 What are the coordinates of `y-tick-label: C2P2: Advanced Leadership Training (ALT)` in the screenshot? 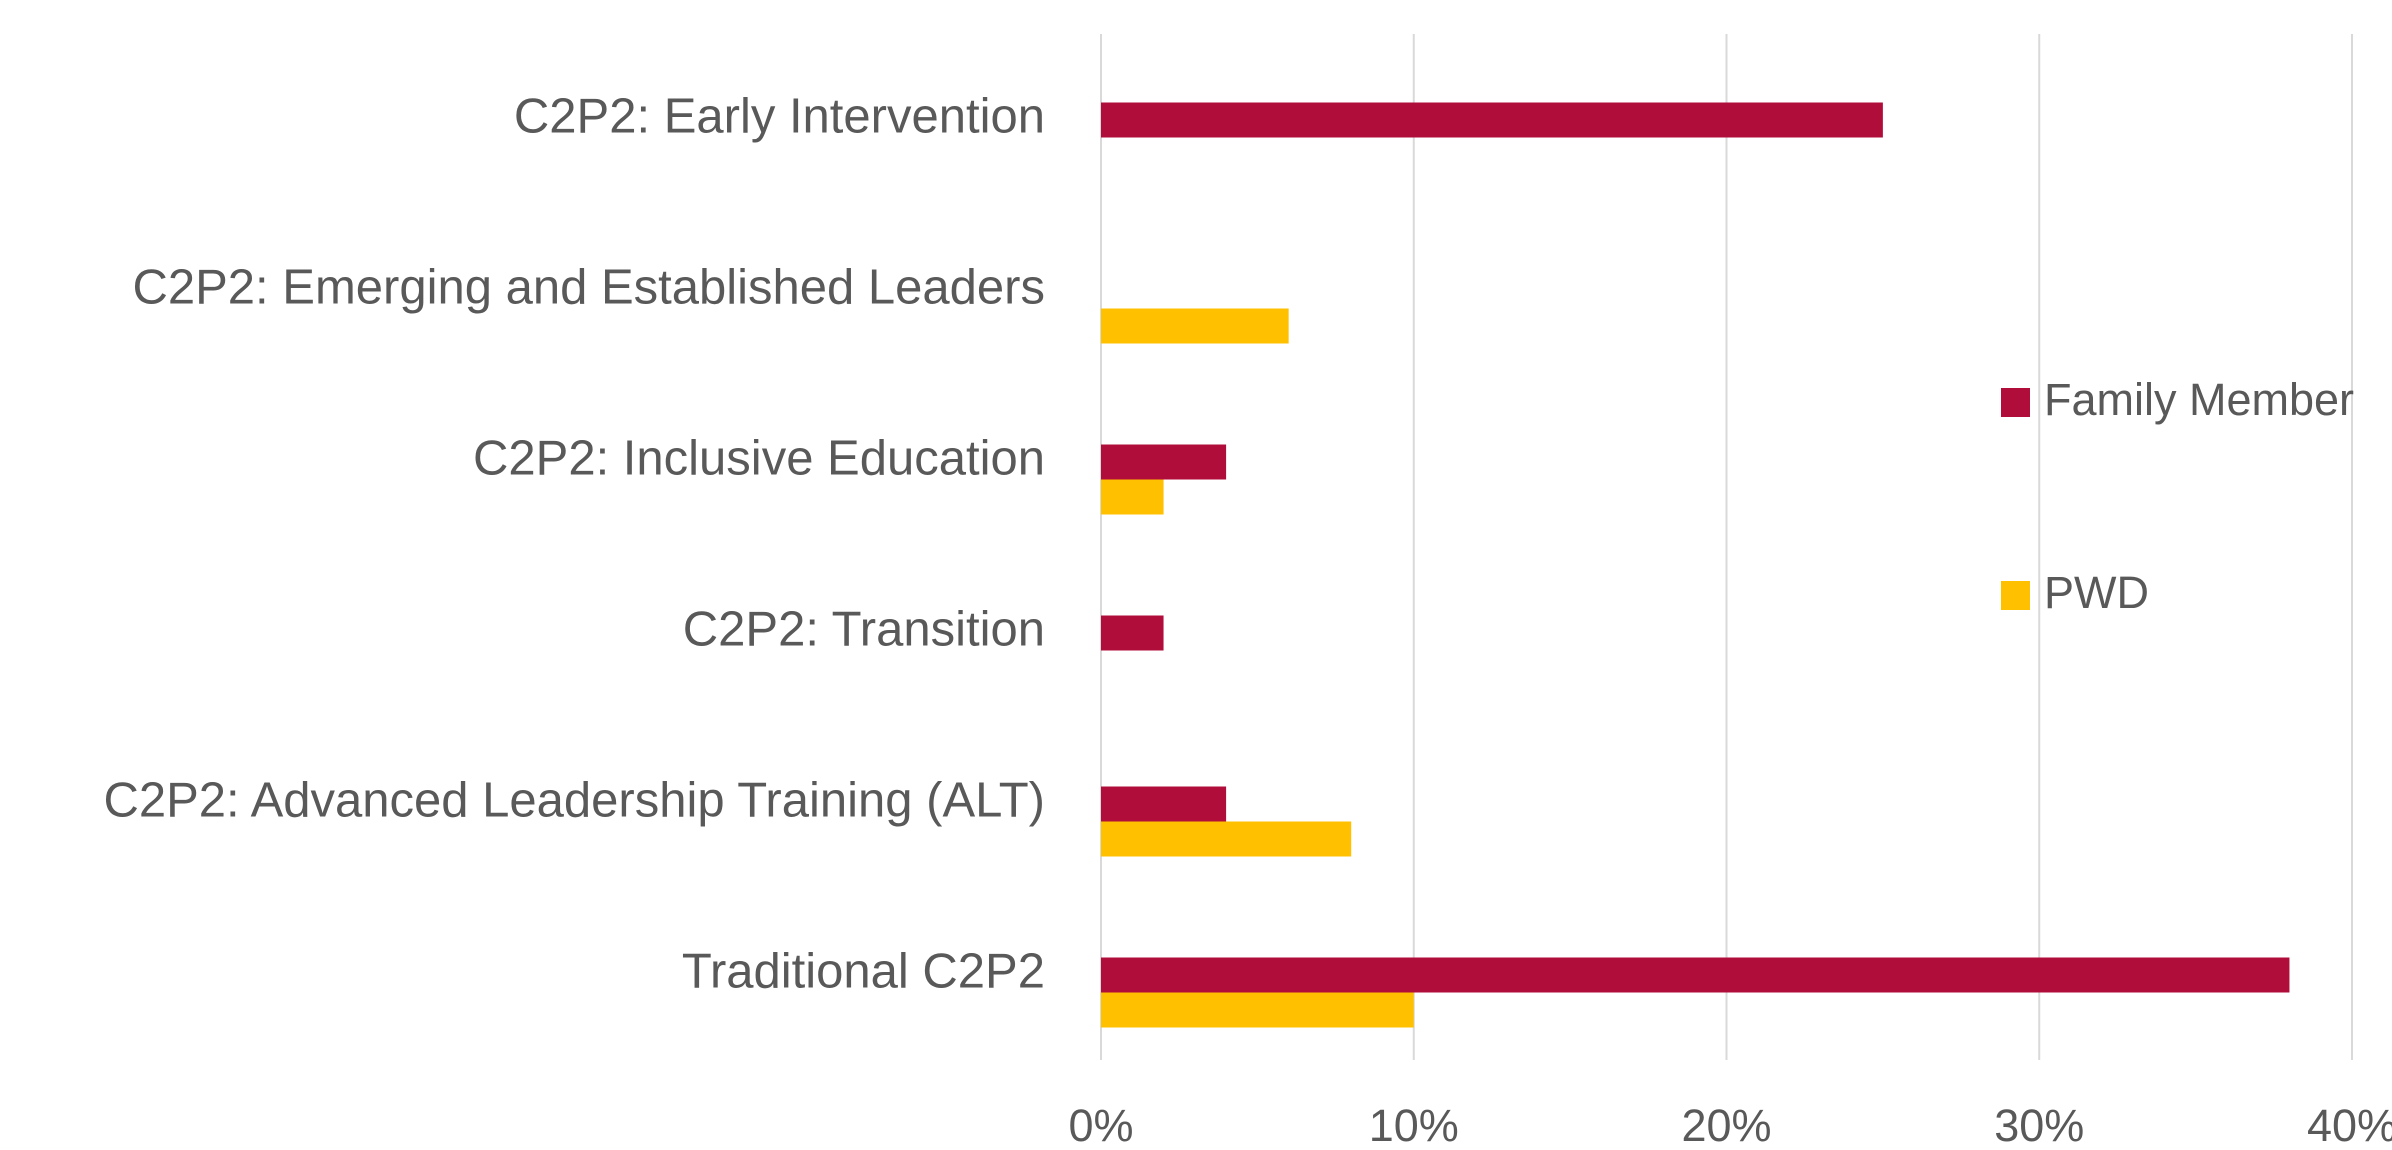 It's located at (574, 800).